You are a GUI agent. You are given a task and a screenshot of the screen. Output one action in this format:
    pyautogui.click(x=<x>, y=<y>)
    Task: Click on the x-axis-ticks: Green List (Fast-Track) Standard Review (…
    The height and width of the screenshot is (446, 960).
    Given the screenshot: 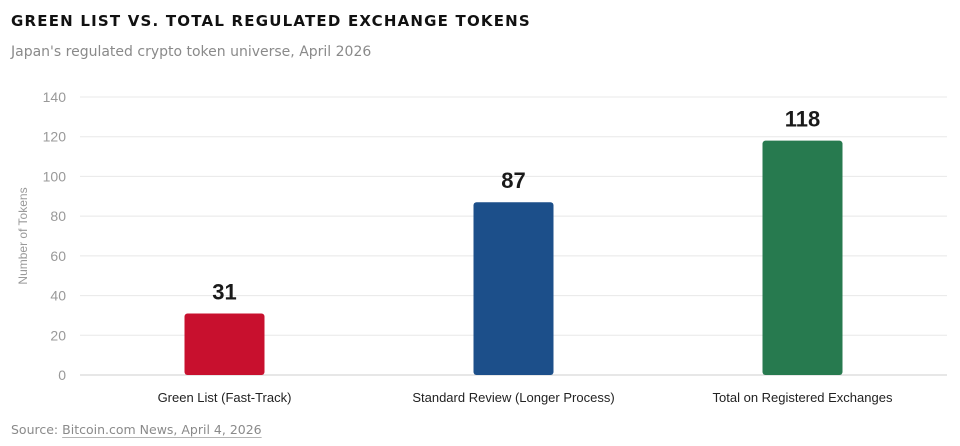 What is the action you would take?
    pyautogui.click(x=525, y=397)
    